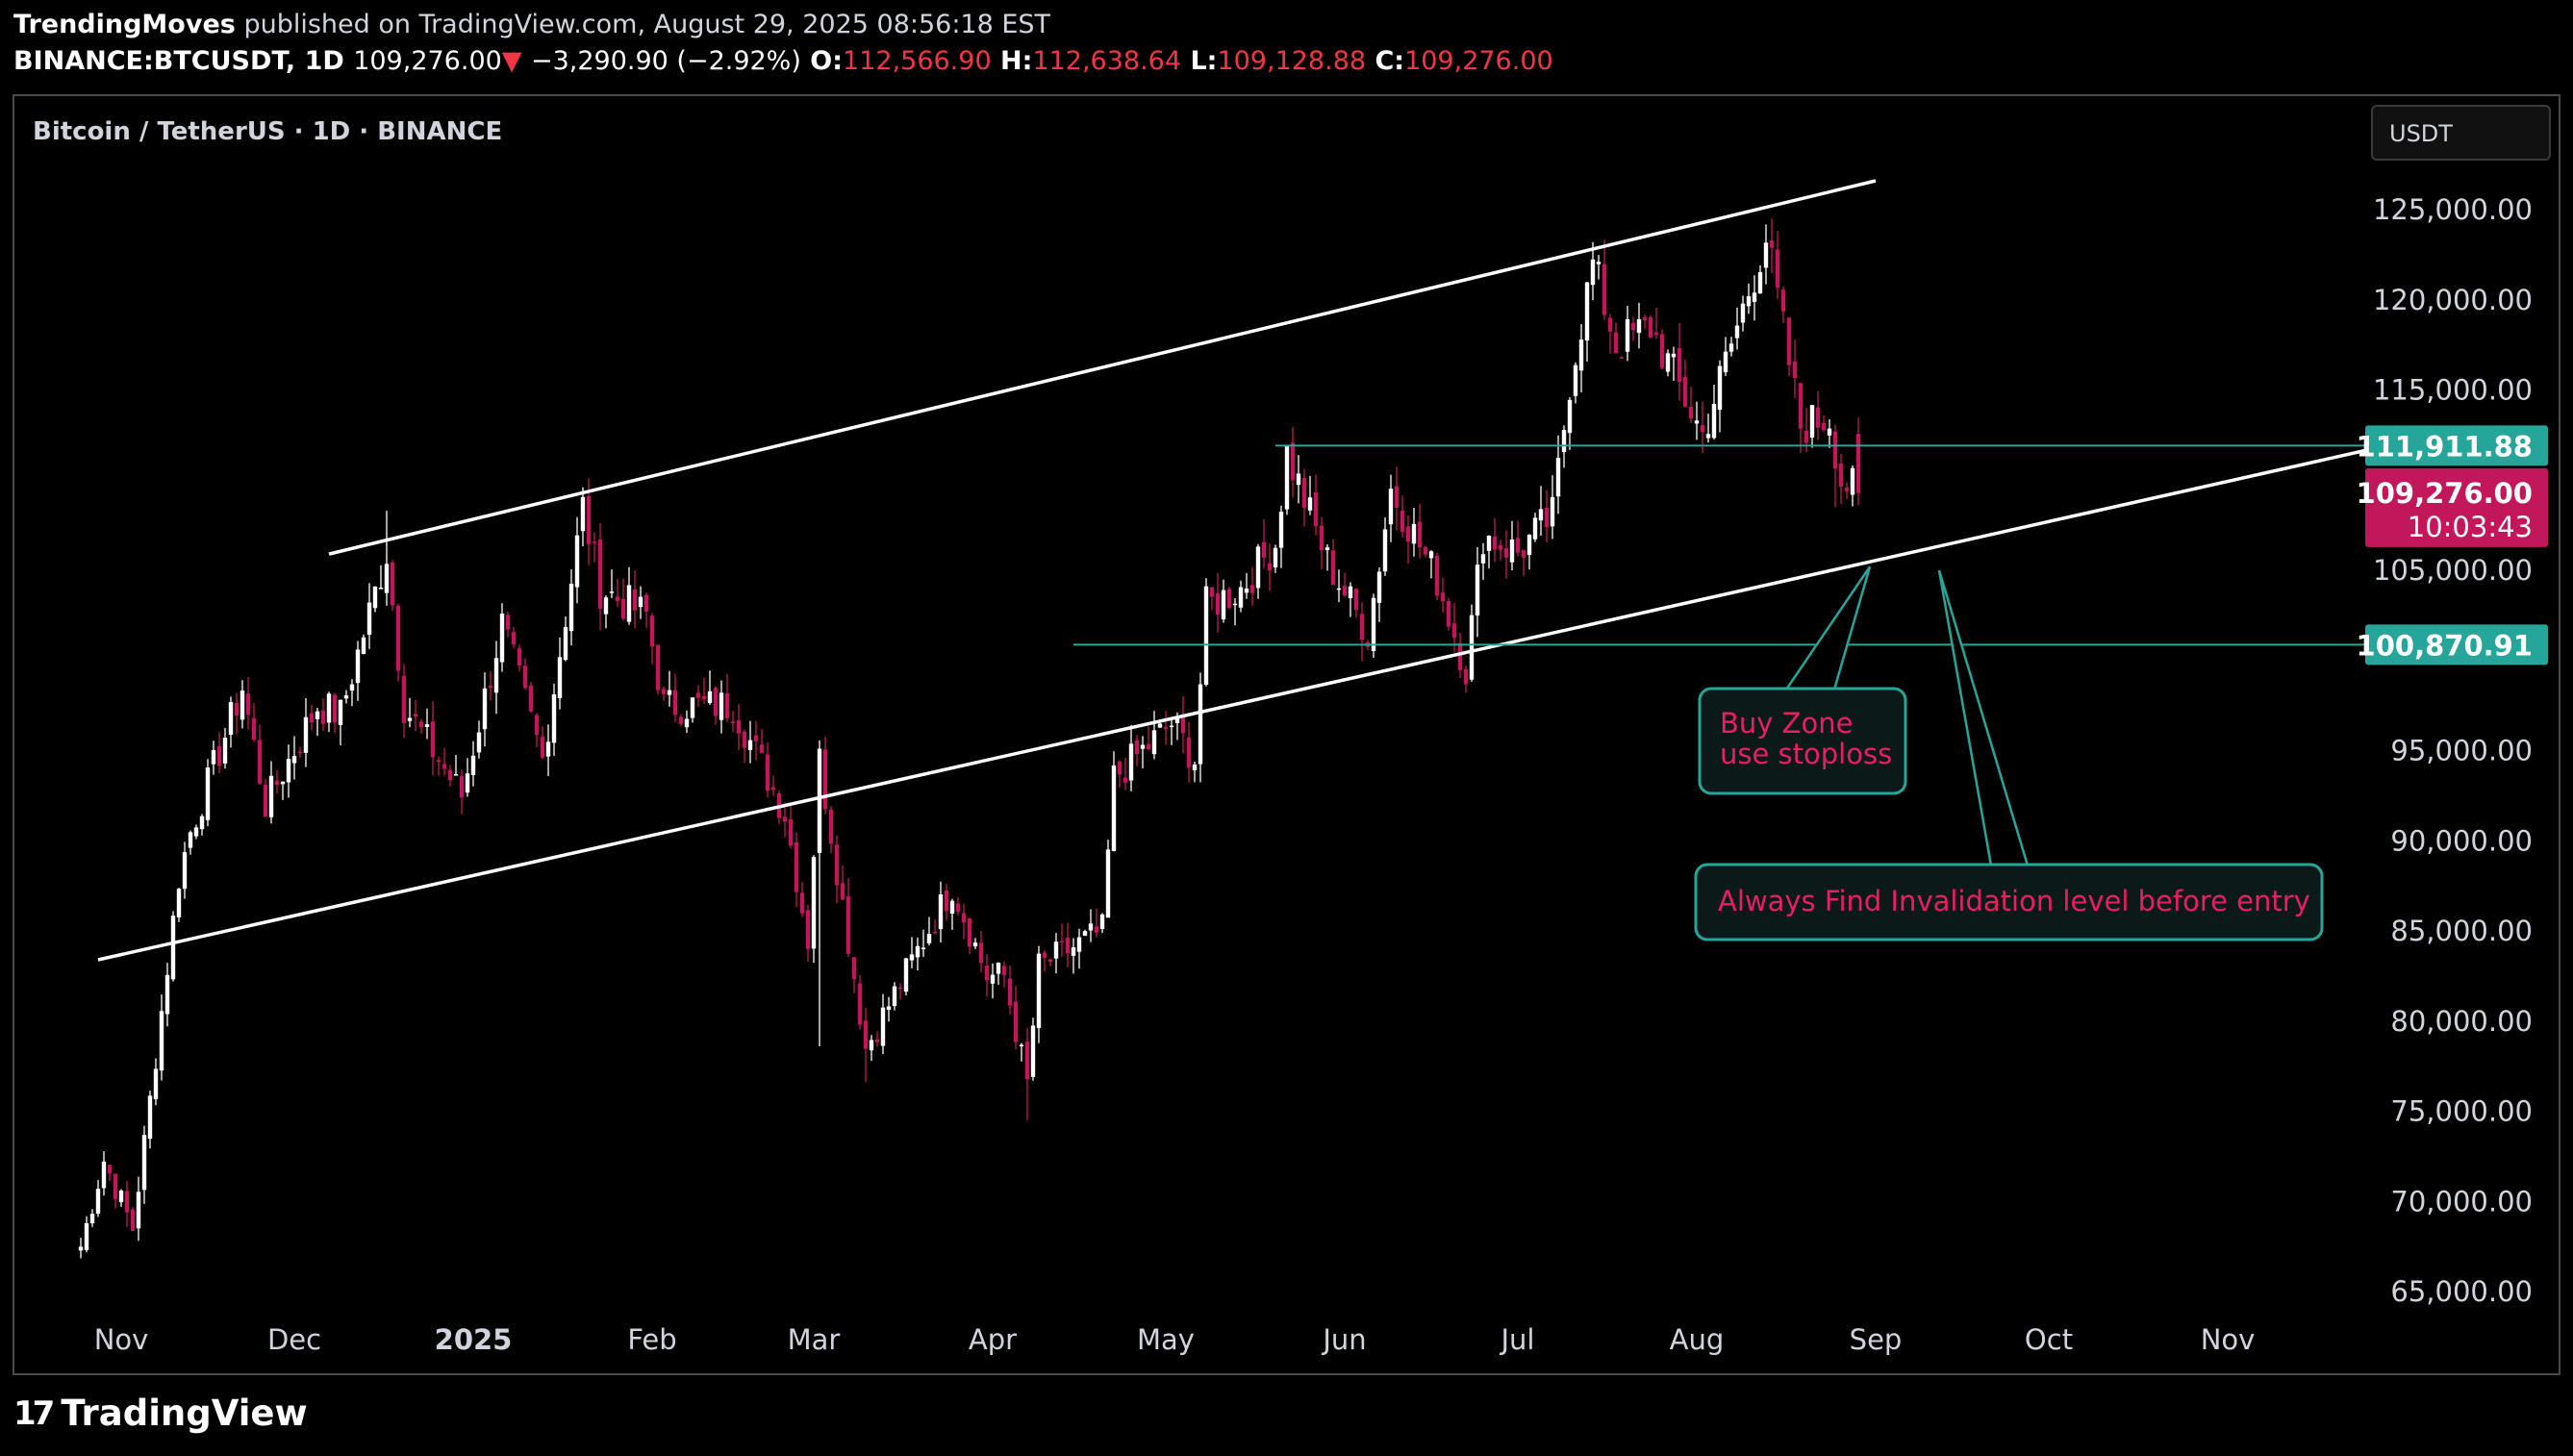 The height and width of the screenshot is (1456, 2573). Describe the element at coordinates (1802, 741) in the screenshot. I see `buy-zone-box` at that location.